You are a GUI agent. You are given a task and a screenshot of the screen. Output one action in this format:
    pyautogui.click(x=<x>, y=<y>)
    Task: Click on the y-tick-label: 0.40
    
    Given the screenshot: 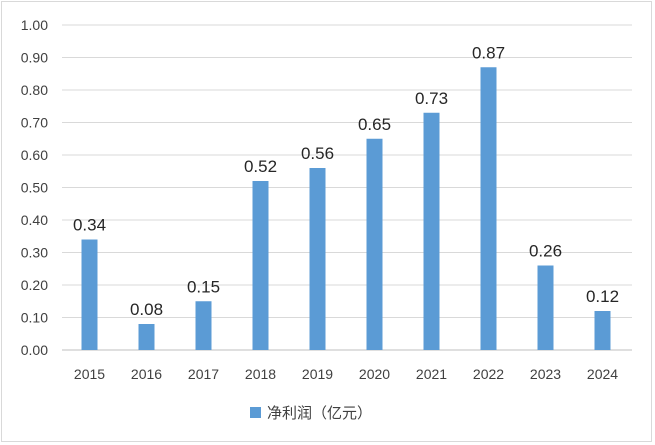 What is the action you would take?
    pyautogui.click(x=34, y=220)
    